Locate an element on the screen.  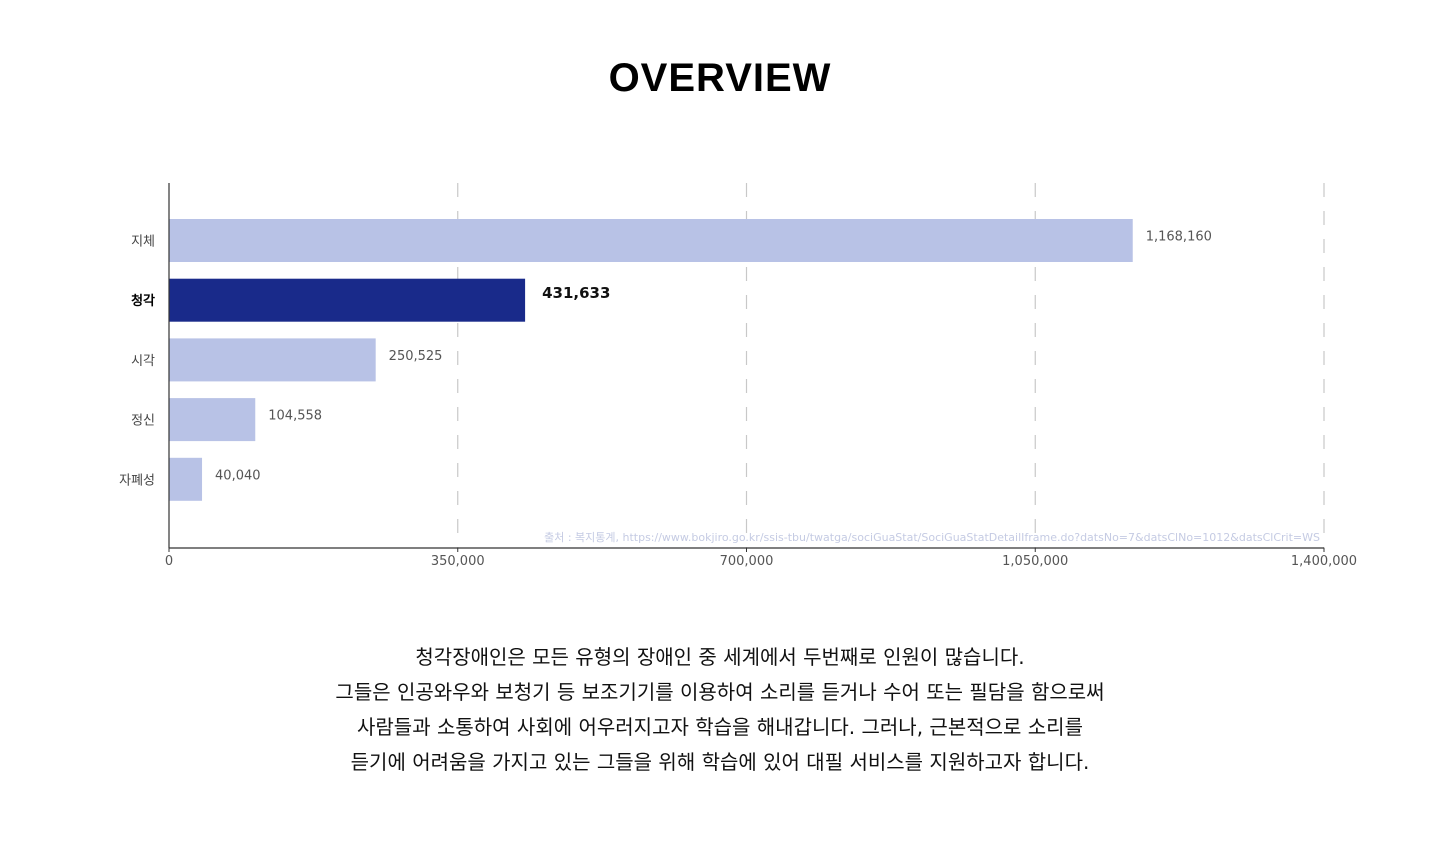
x-tick-label: 700,000 is located at coordinates (747, 561).